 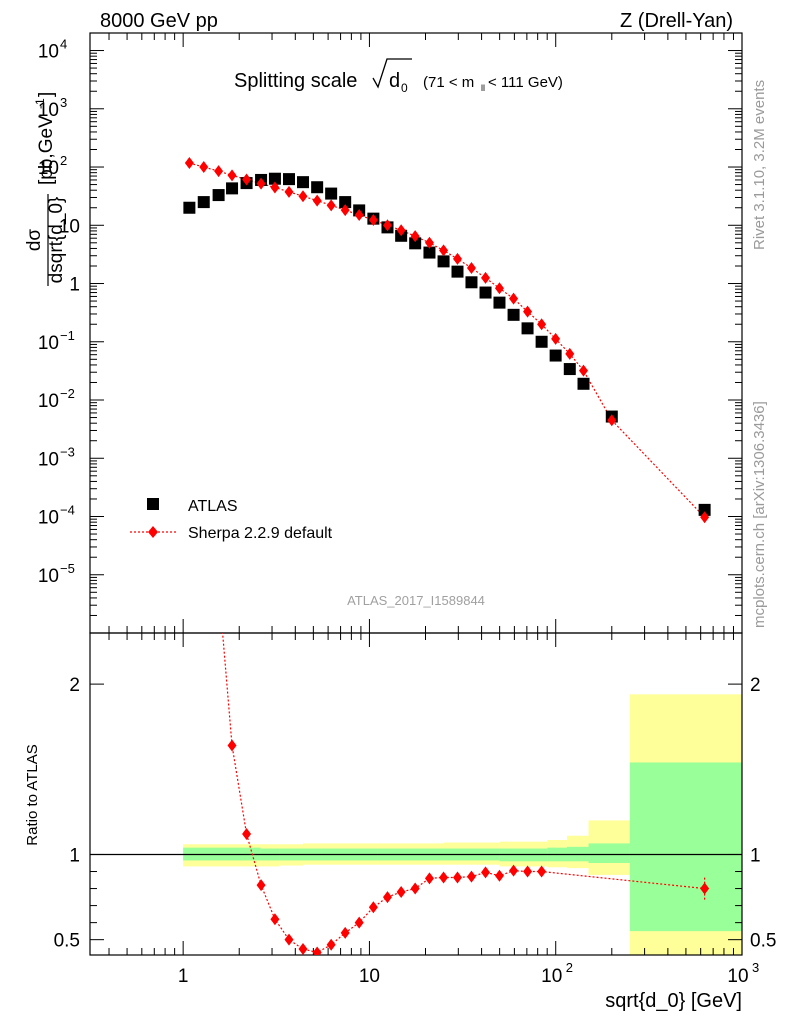 What do you see at coordinates (52, 108) in the screenshot?
I see `y-tick-label: 10 3` at bounding box center [52, 108].